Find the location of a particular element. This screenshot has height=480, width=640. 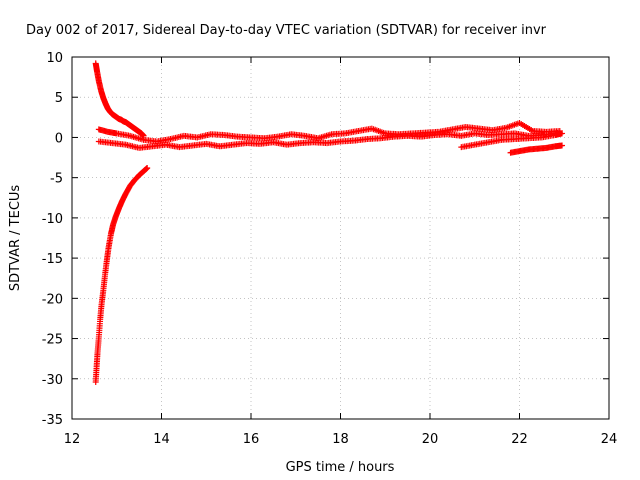

y-tick-label: -5 is located at coordinates (56, 179).